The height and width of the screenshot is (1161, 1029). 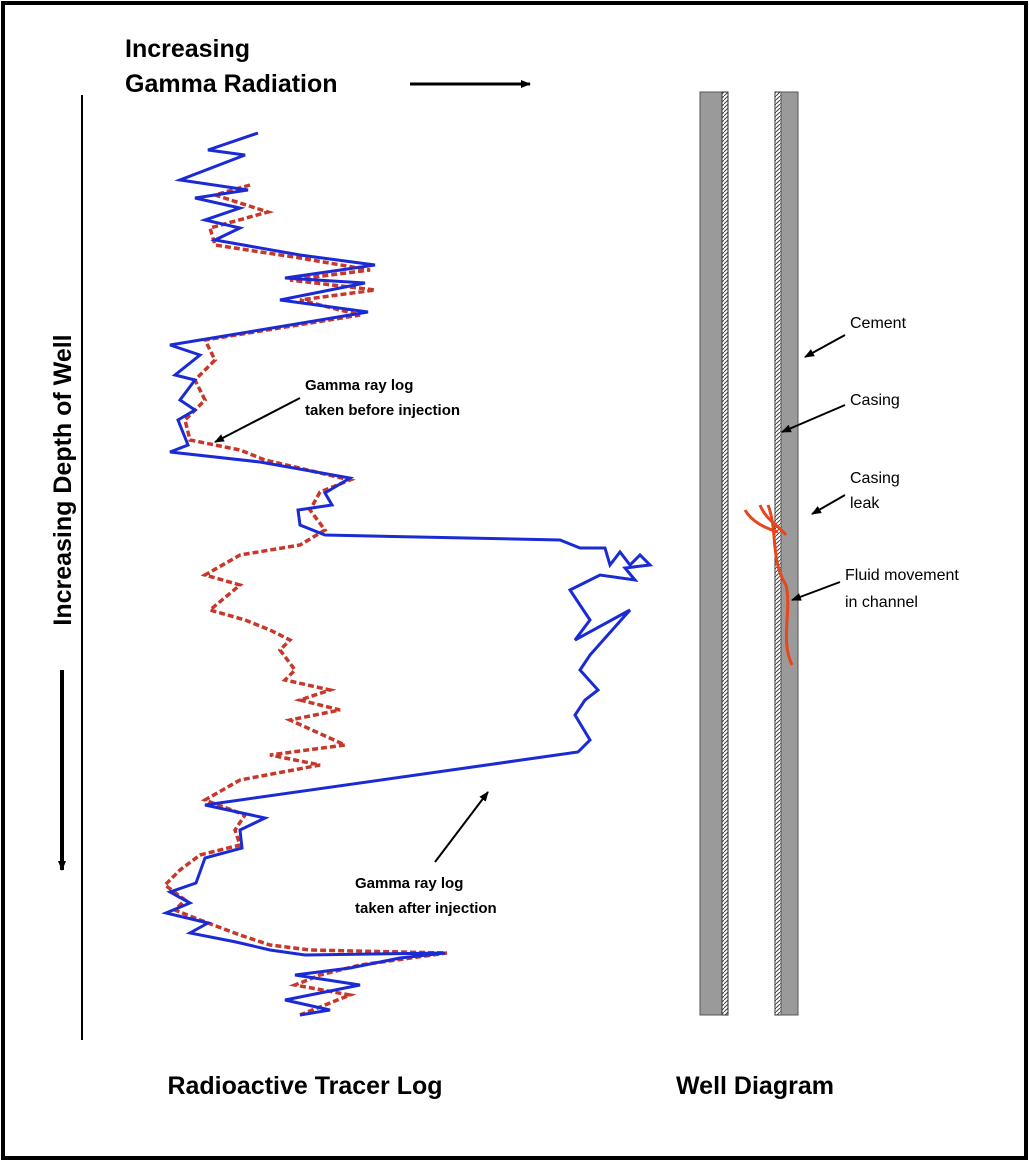 I want to click on annotation-line: taken before injection, so click(x=382, y=410).